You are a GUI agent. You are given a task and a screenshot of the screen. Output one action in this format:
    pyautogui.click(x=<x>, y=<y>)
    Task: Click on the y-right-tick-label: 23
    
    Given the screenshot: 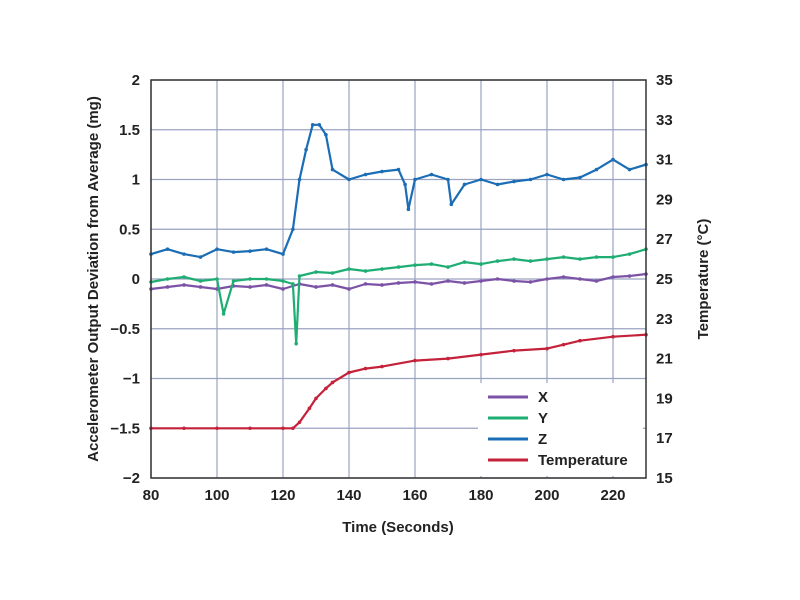 What is the action you would take?
    pyautogui.click(x=664, y=319)
    